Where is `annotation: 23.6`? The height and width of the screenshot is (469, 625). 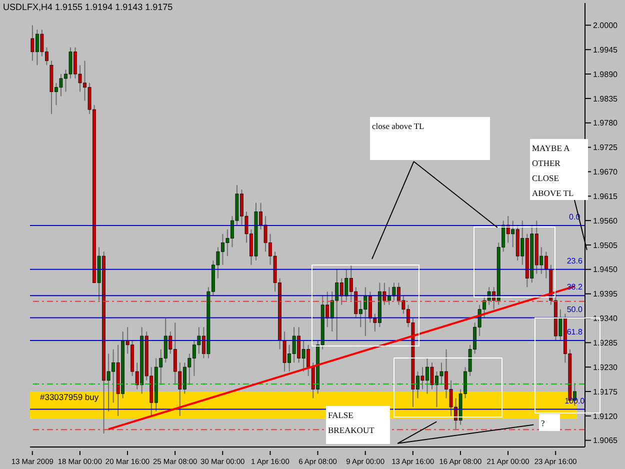
annotation: 23.6 is located at coordinates (574, 261).